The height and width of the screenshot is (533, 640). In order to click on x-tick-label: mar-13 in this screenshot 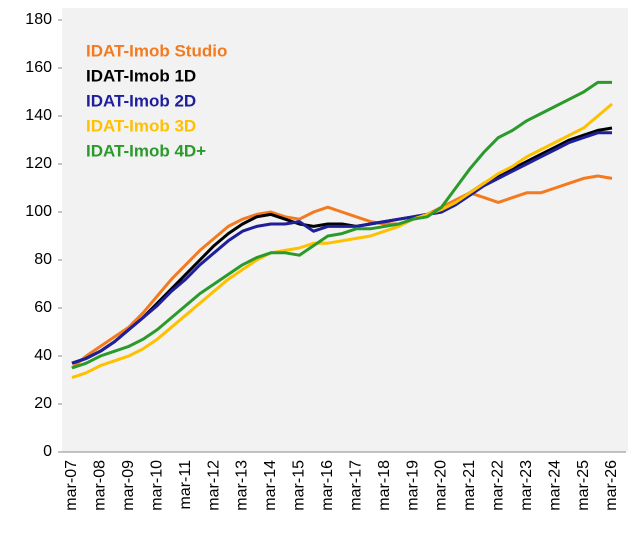, I will do `click(242, 485)`.